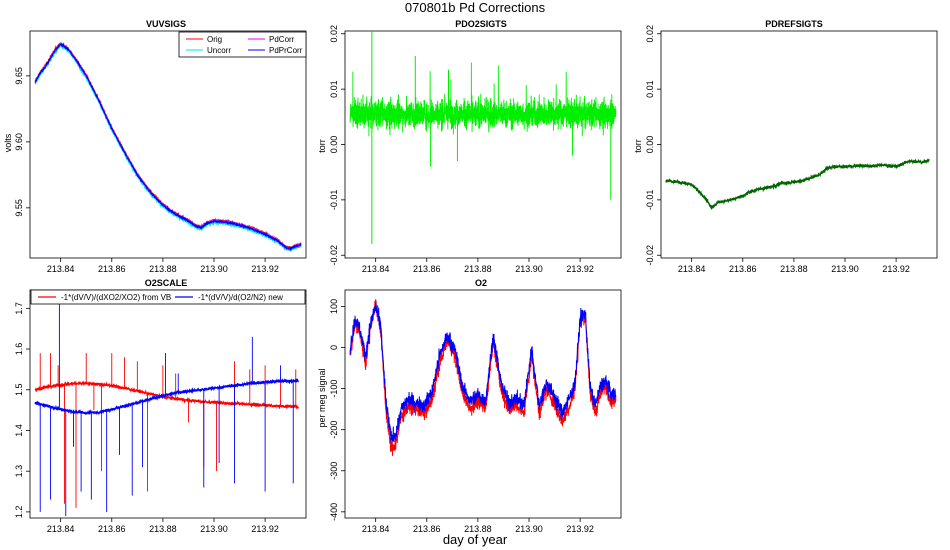 The width and height of the screenshot is (950, 550). I want to click on series-vb, so click(166, 395).